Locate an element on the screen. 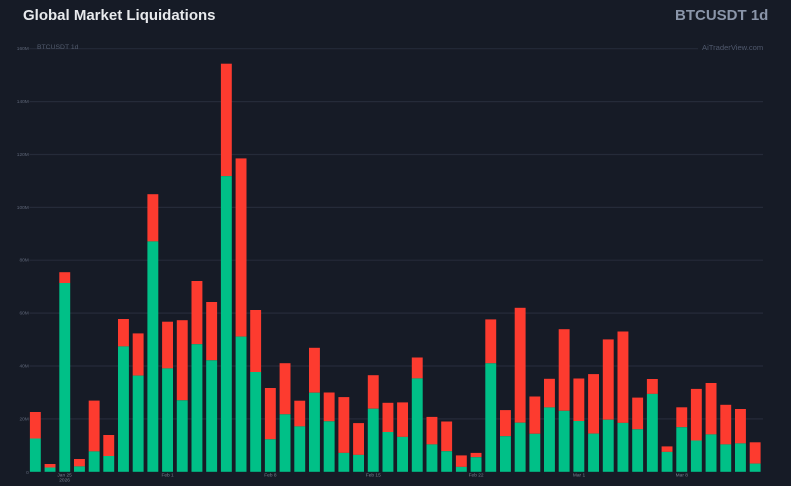 This screenshot has width=791, height=486. svg-text: Feb 8 is located at coordinates (270, 476).